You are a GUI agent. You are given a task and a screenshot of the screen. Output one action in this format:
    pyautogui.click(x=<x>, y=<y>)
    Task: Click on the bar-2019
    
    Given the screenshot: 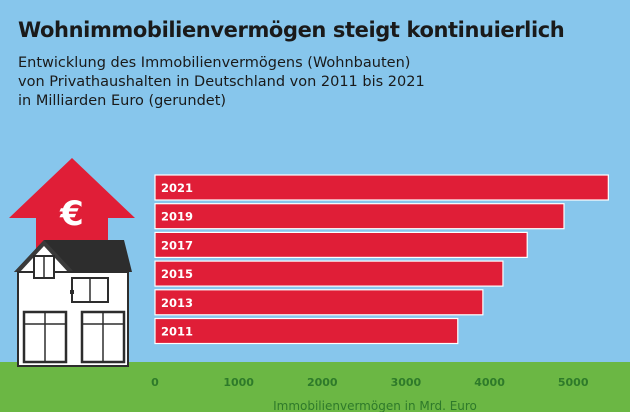 What is the action you would take?
    pyautogui.click(x=359, y=216)
    